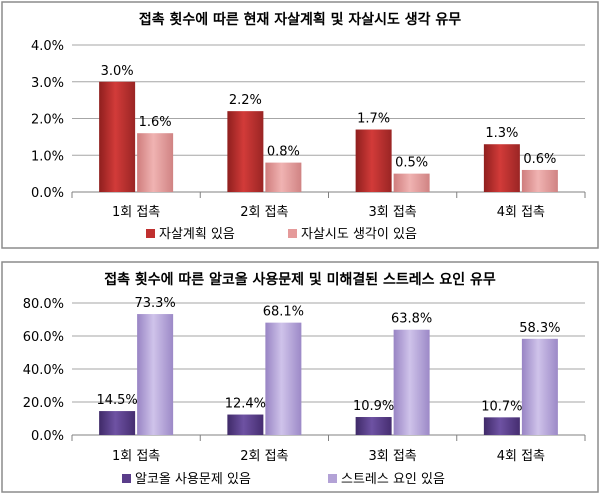 This screenshot has height=498, width=600. I want to click on chart-1-x-tick-label: 4회 접촉, so click(521, 212).